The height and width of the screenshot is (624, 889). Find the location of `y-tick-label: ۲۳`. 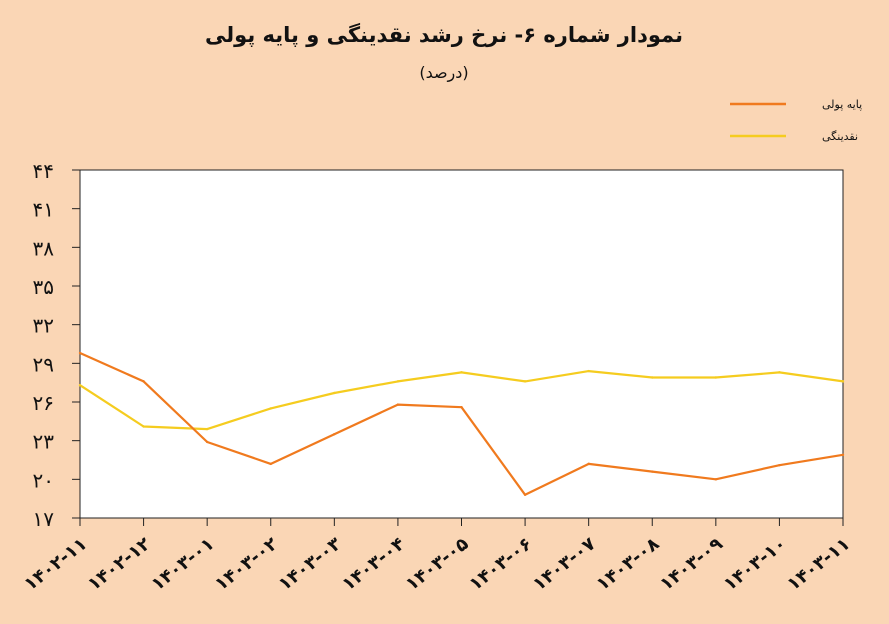

y-tick-label: ۲۳ is located at coordinates (44, 442).